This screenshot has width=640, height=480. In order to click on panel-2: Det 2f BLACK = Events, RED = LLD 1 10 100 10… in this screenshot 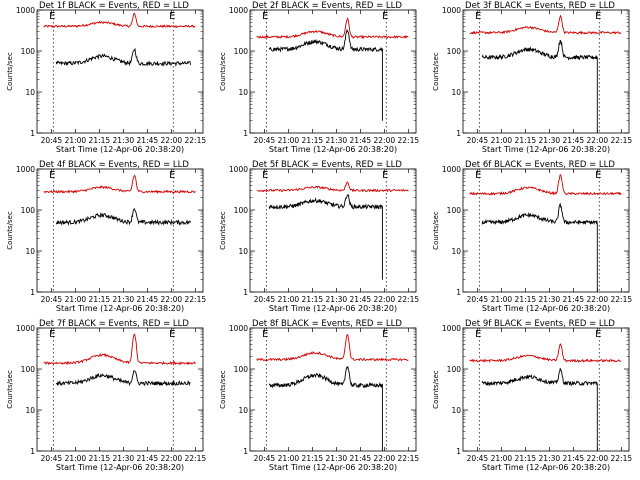, I will do `click(319, 77)`.